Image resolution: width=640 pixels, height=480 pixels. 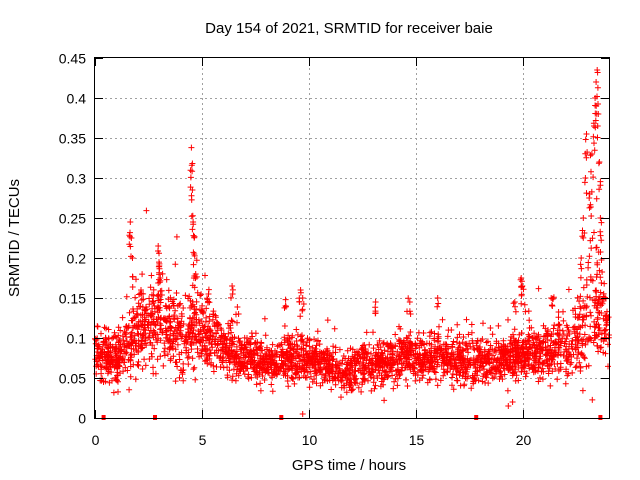 I want to click on gap-marker, so click(x=600, y=417).